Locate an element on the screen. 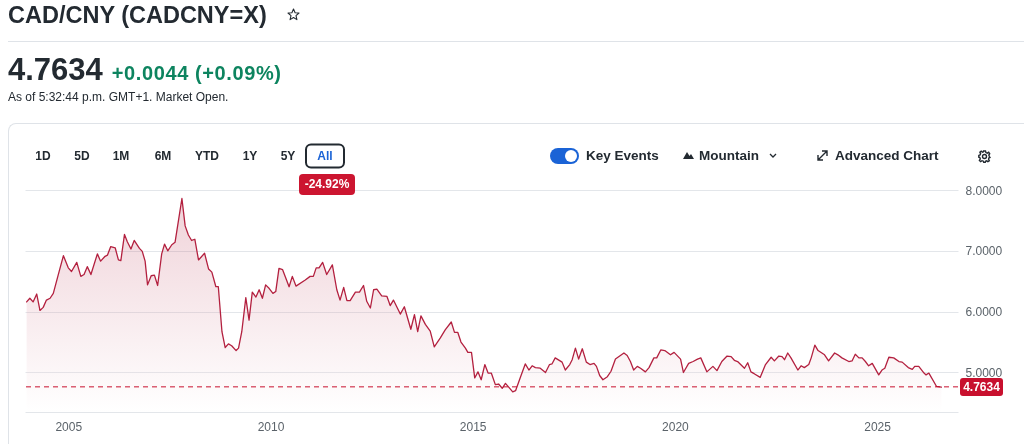  chart-subtitle: 4.7634 is located at coordinates (55, 69).